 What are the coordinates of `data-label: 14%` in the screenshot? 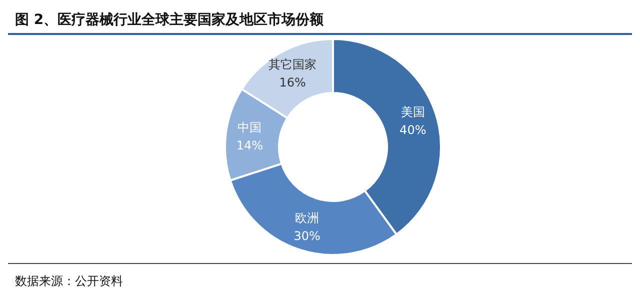 It's located at (249, 145).